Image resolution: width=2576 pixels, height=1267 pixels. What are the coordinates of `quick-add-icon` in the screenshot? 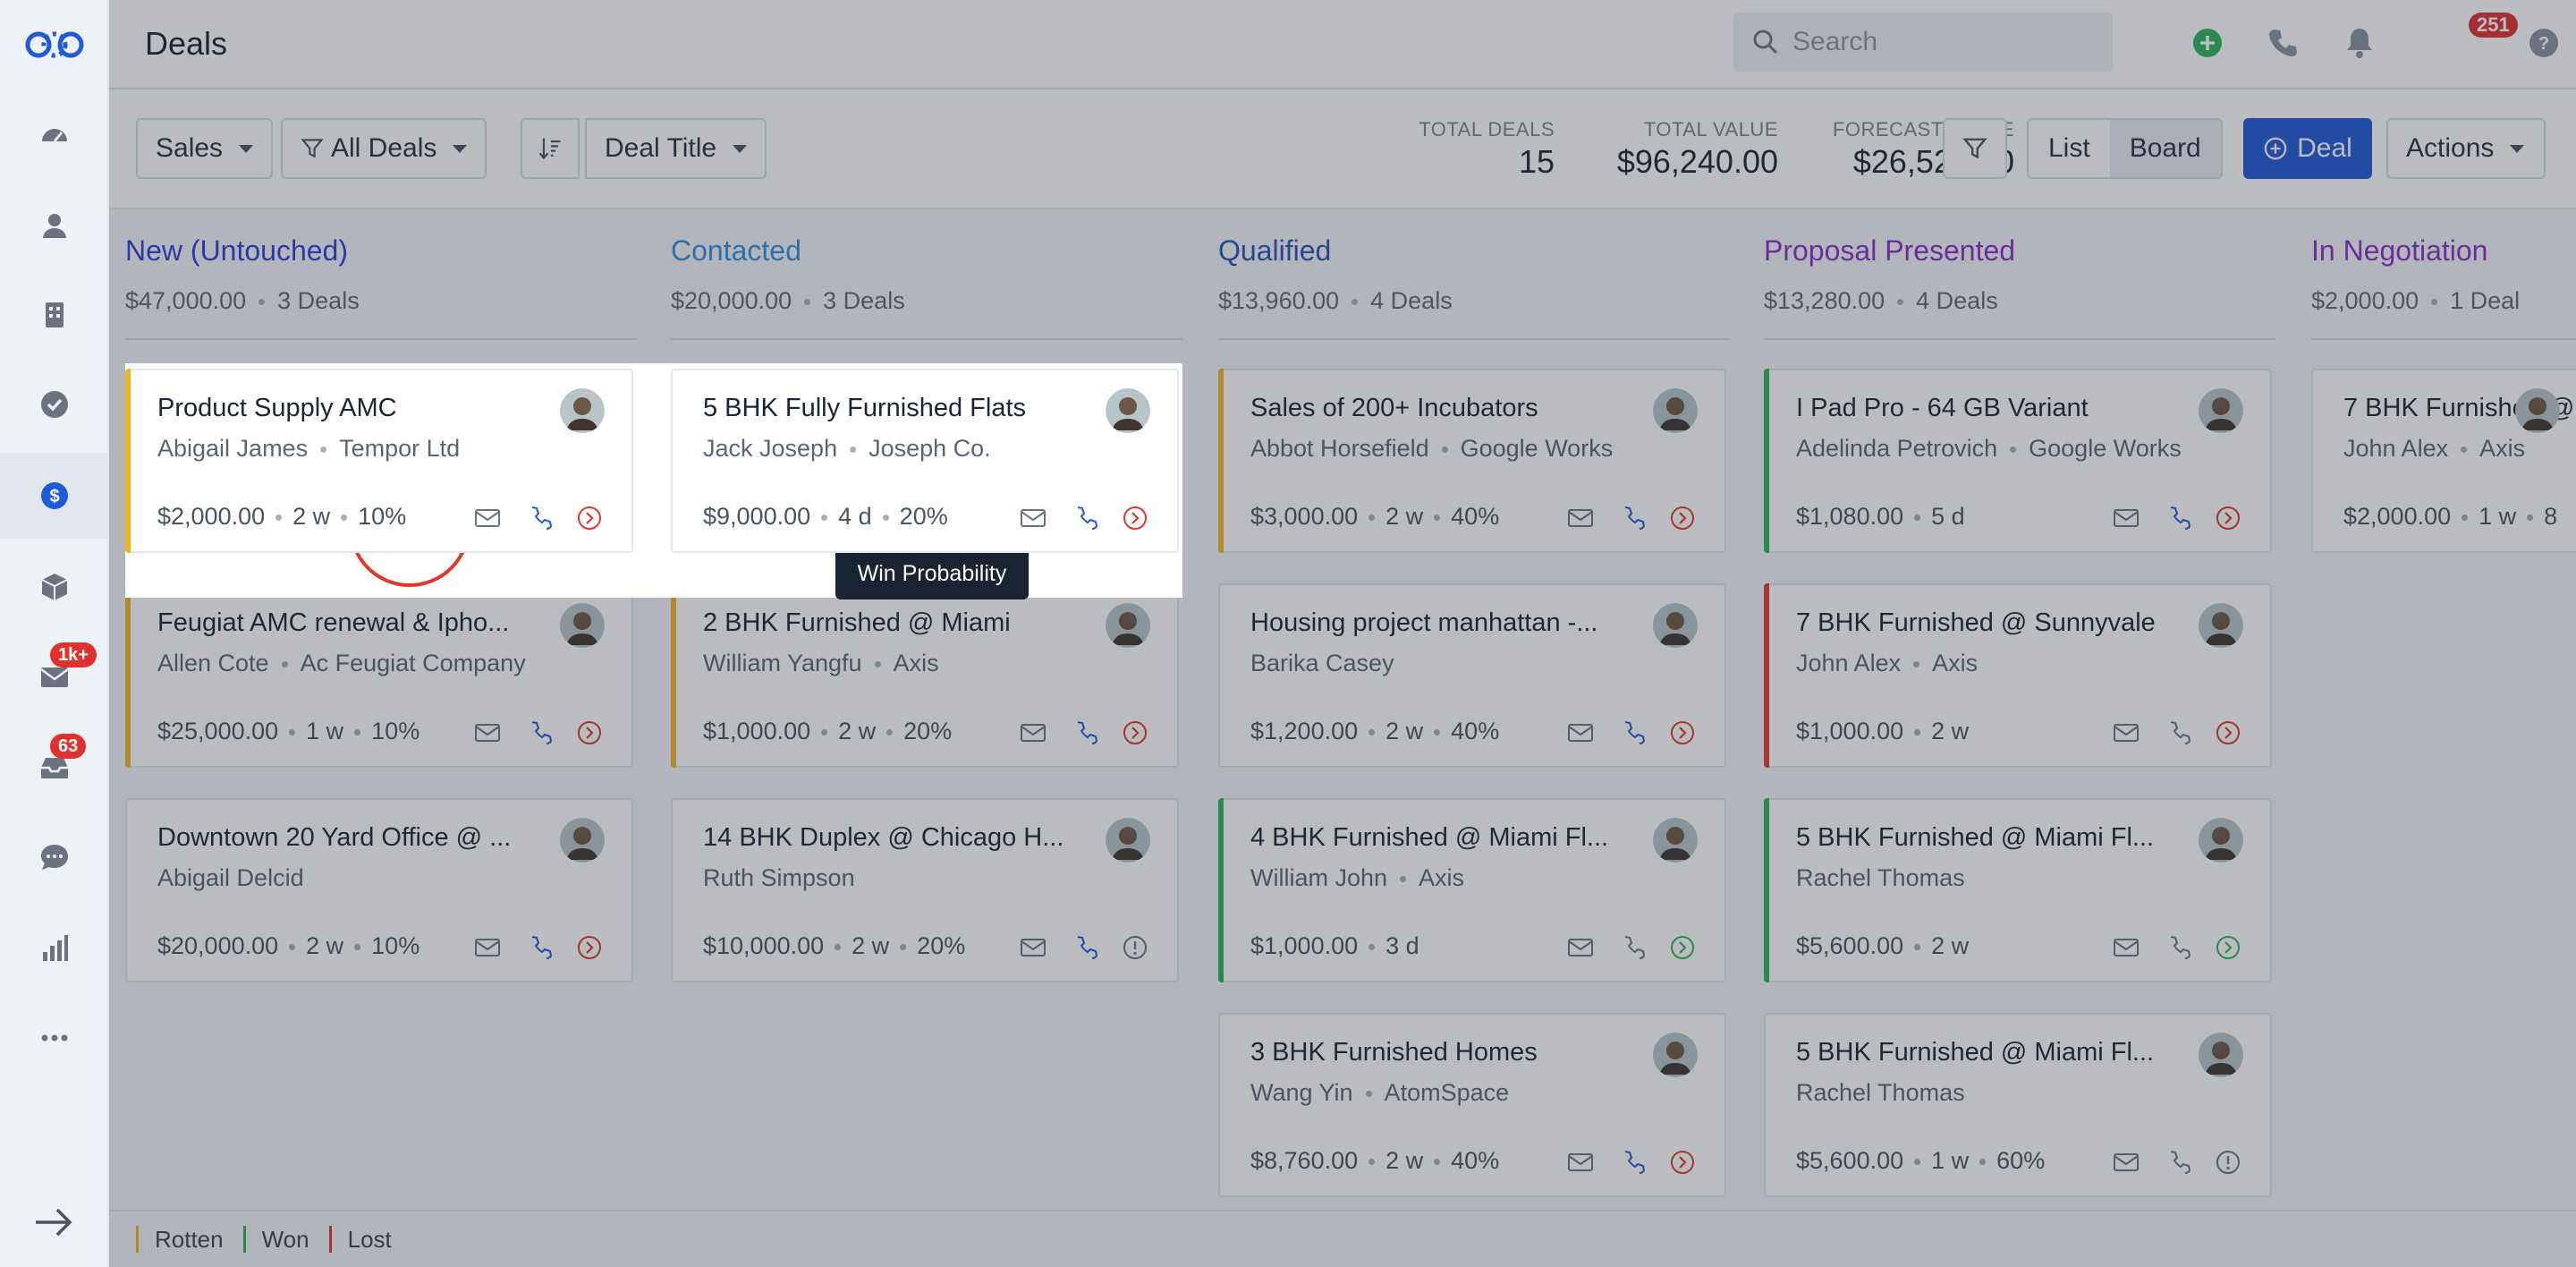 It's located at (2207, 43).